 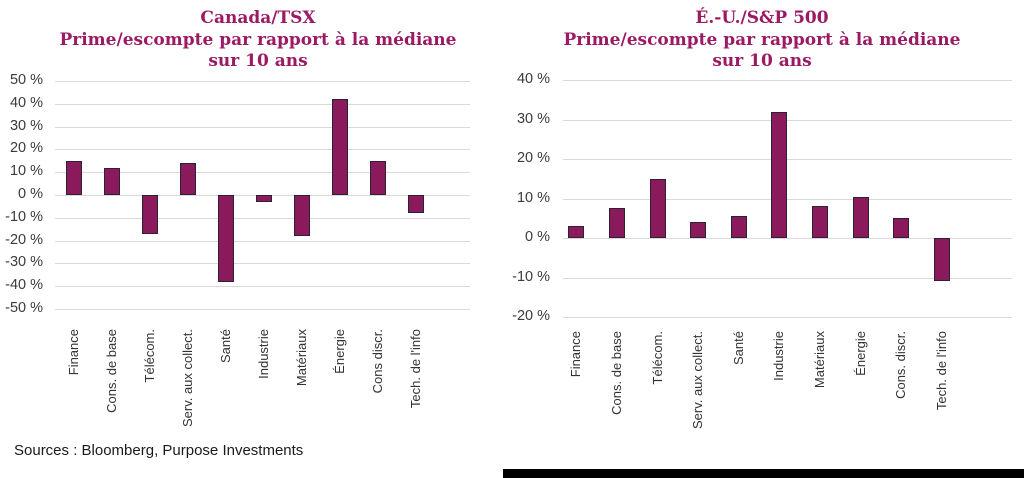 I want to click on y-tick-label: -50 %, so click(x=24, y=308).